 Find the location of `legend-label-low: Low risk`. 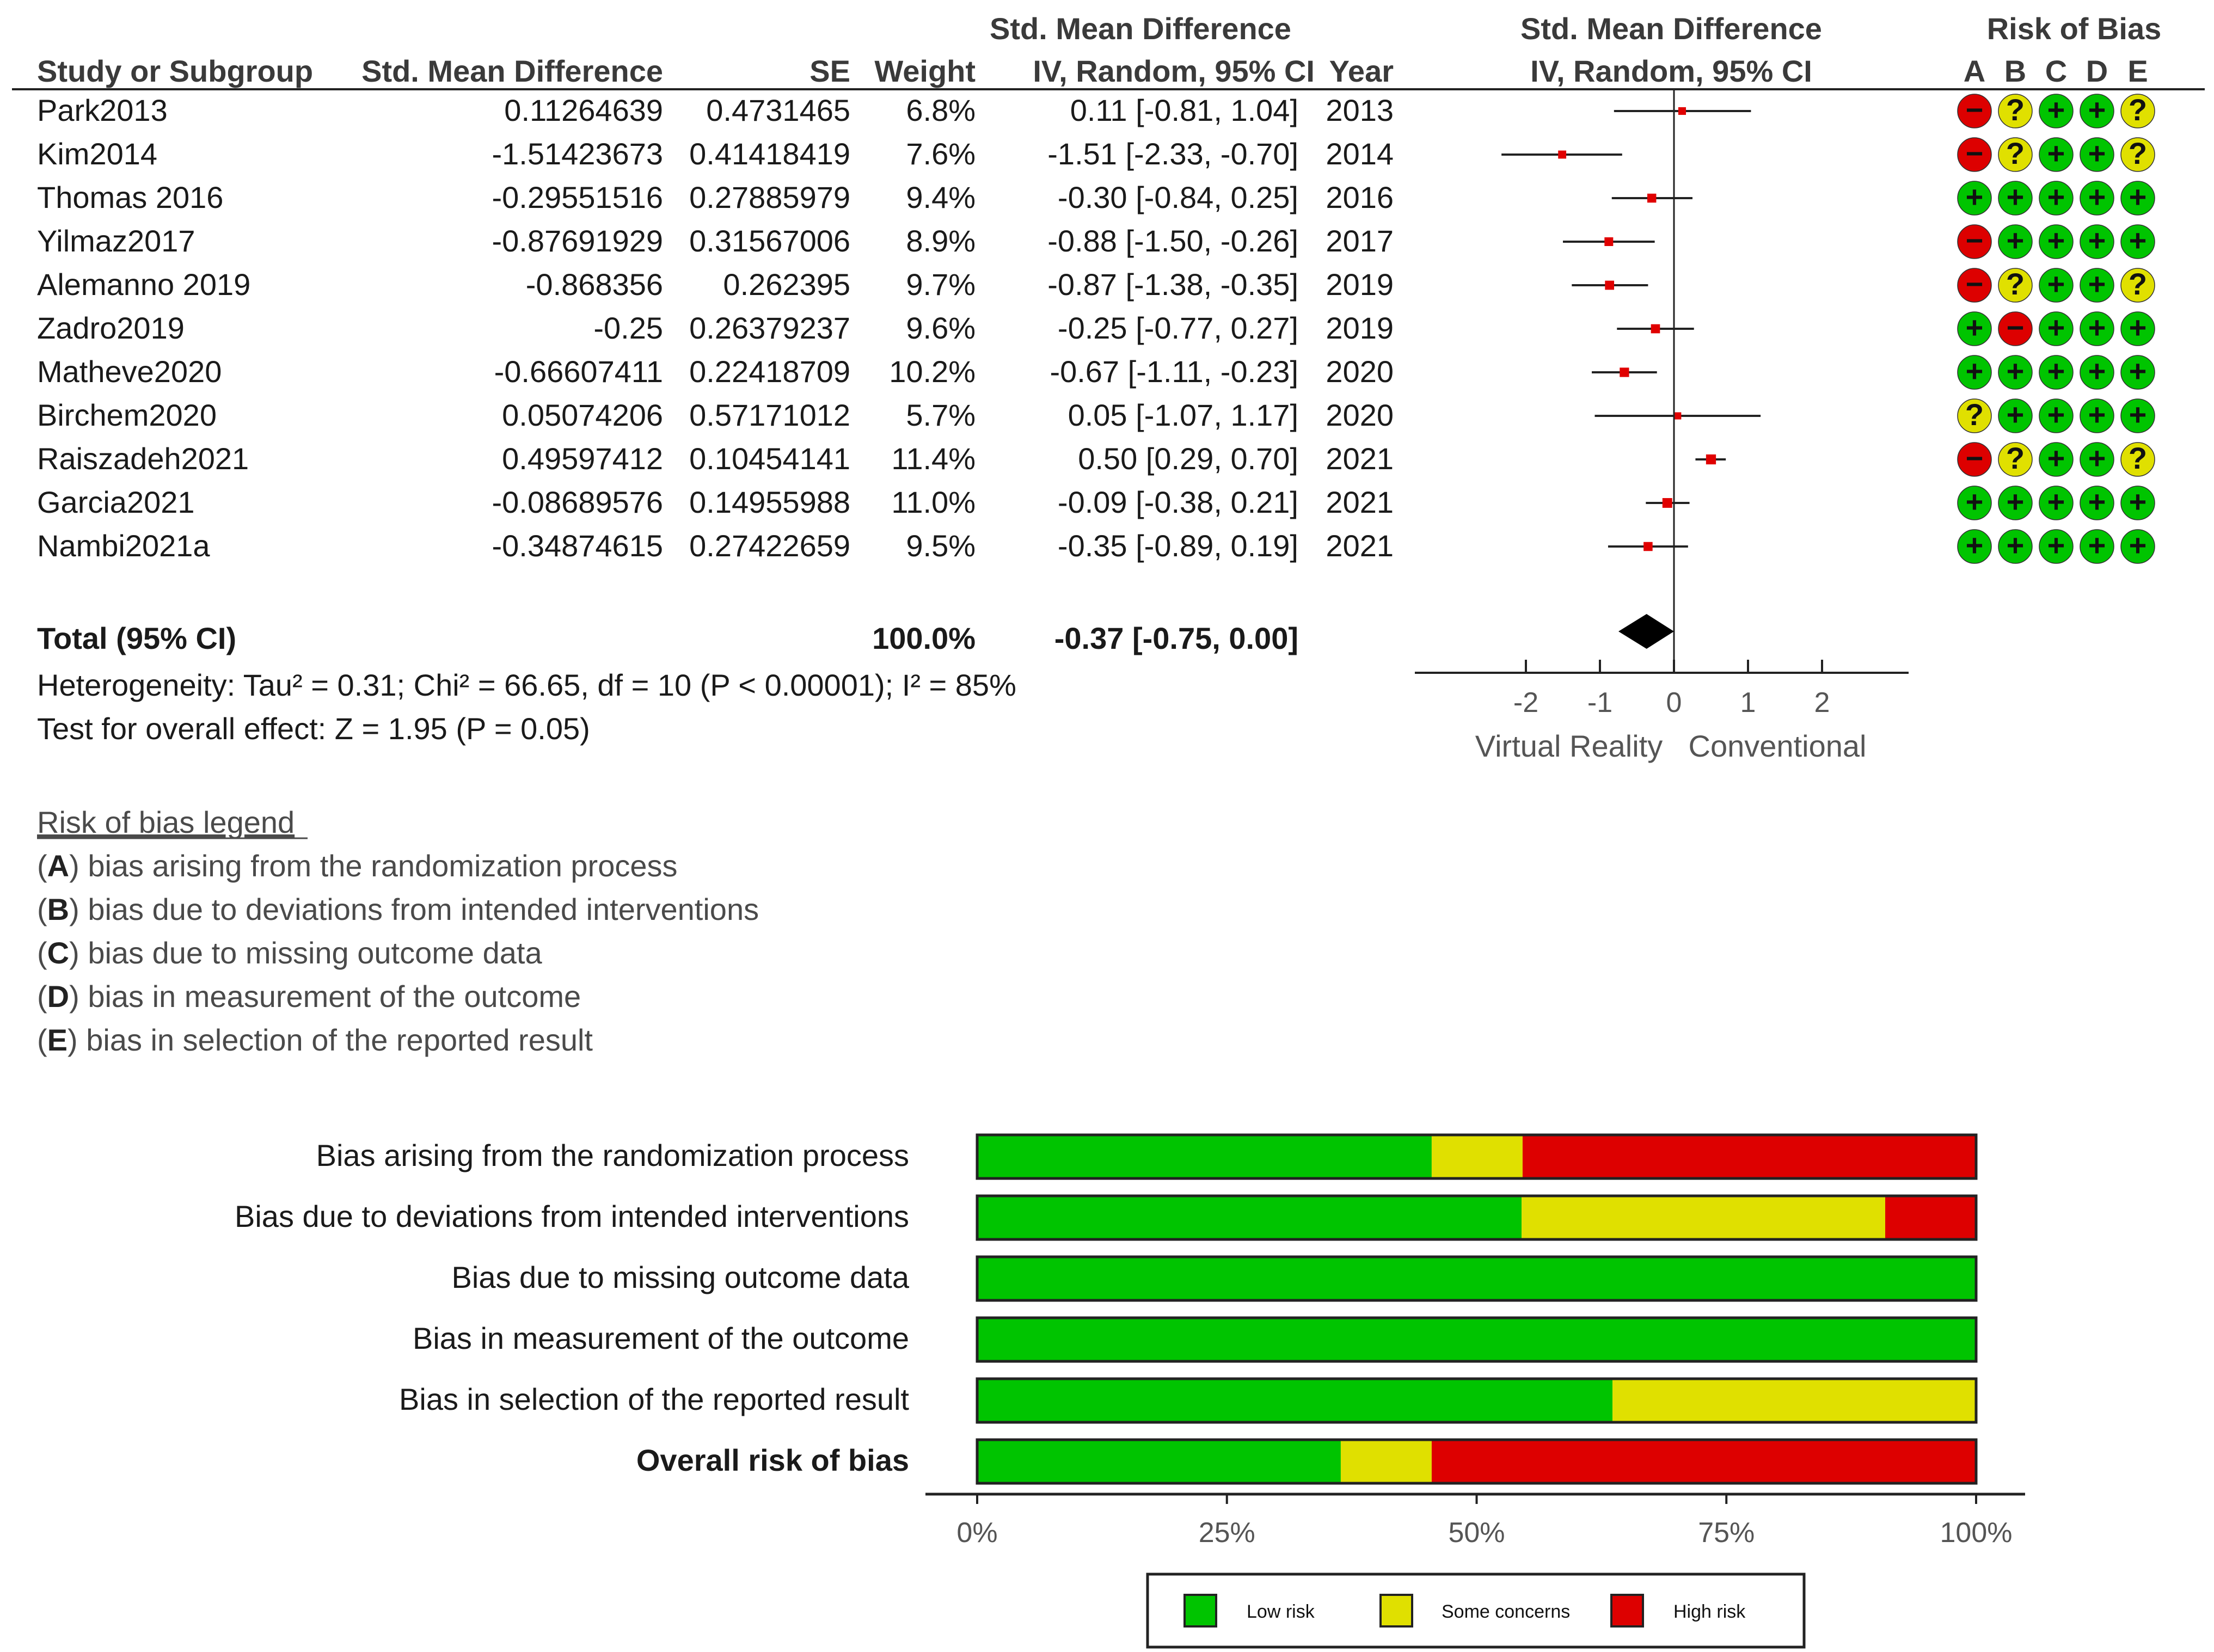

legend-label-low: Low risk is located at coordinates (1281, 1611).